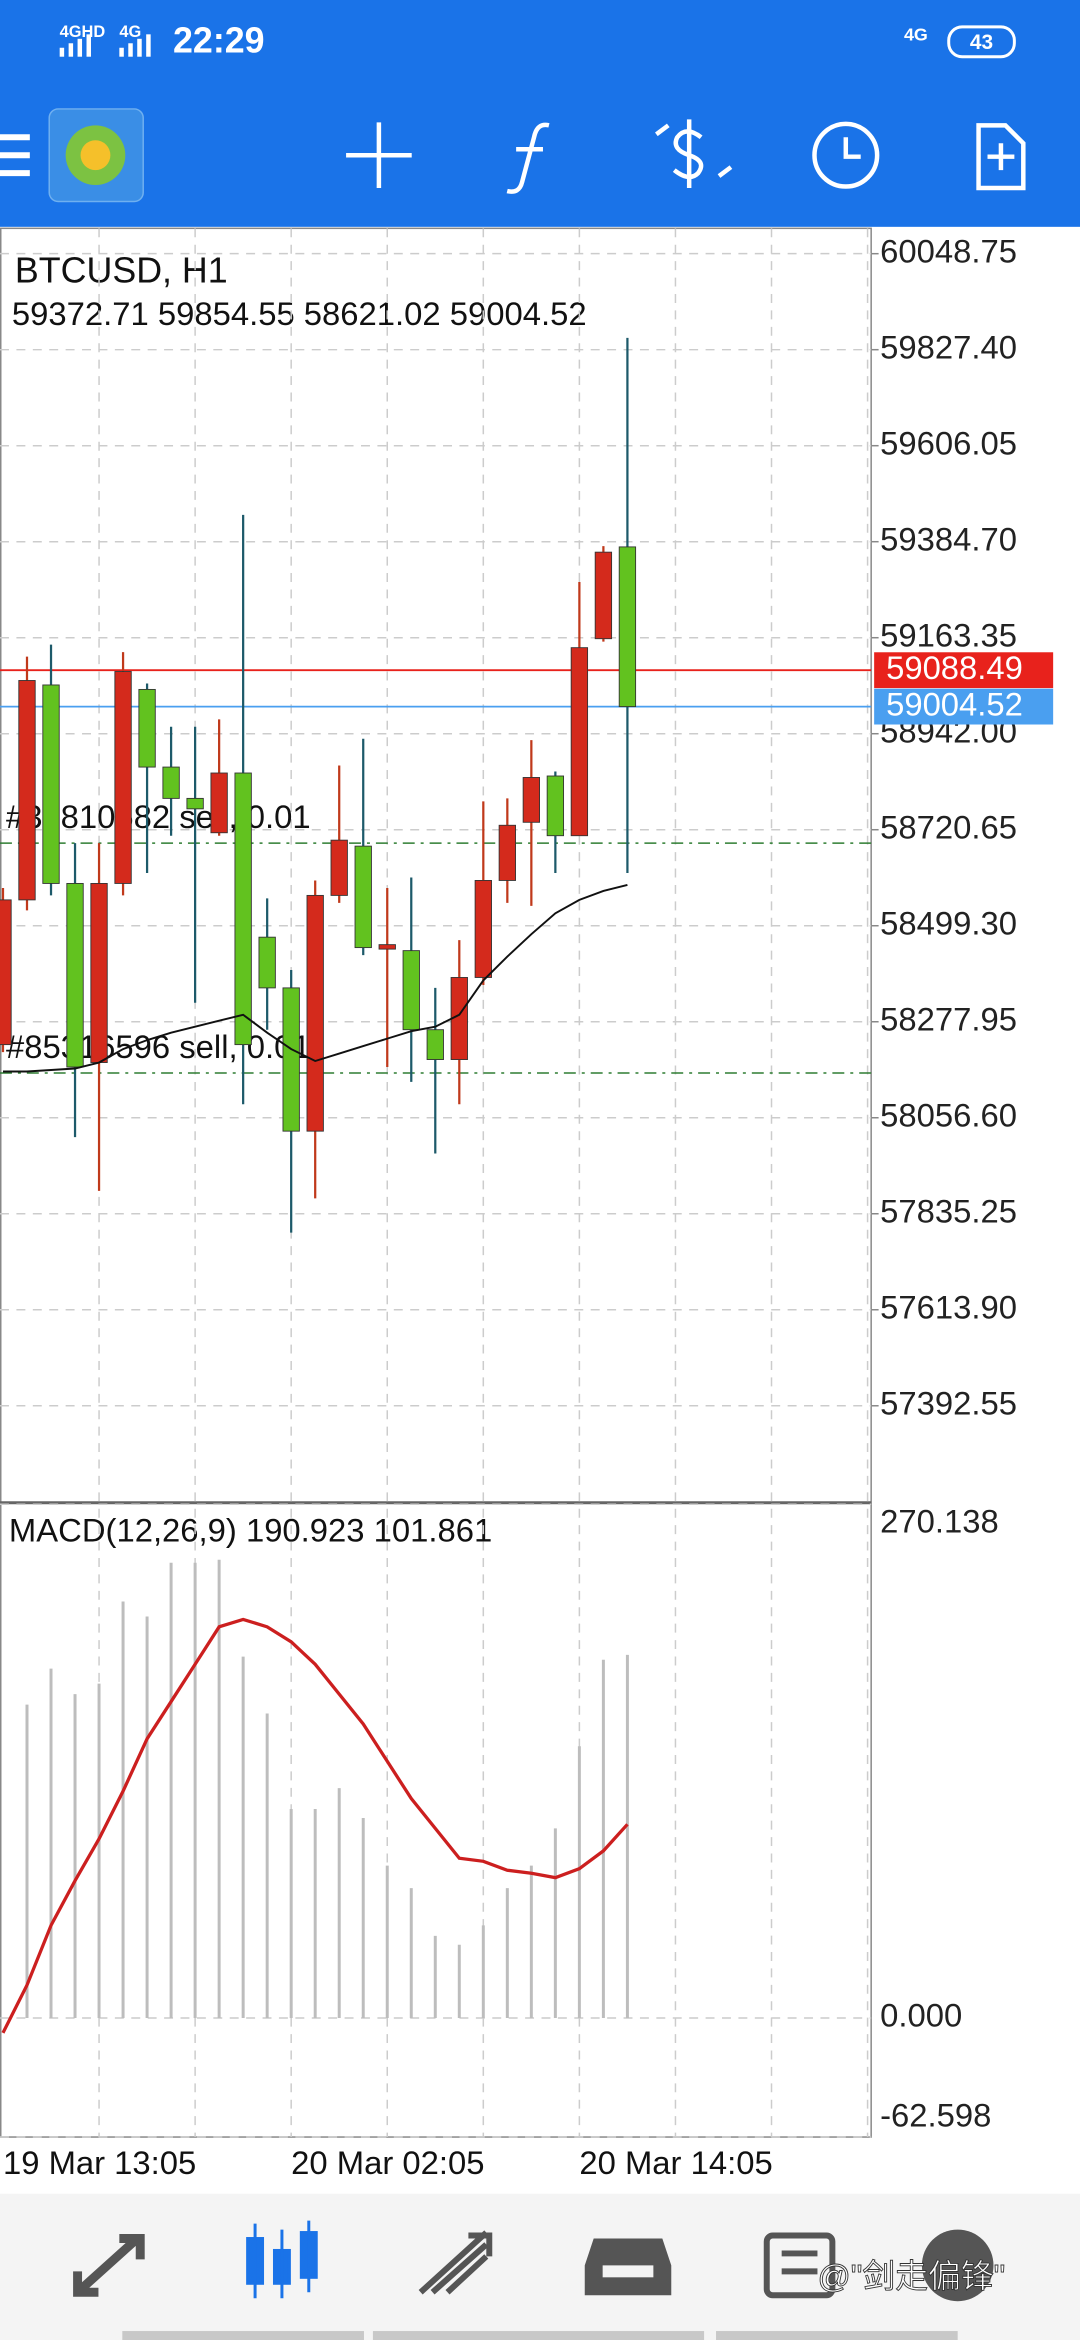 The image size is (1080, 2340). What do you see at coordinates (948, 826) in the screenshot?
I see `y-tick-label: 58720.65` at bounding box center [948, 826].